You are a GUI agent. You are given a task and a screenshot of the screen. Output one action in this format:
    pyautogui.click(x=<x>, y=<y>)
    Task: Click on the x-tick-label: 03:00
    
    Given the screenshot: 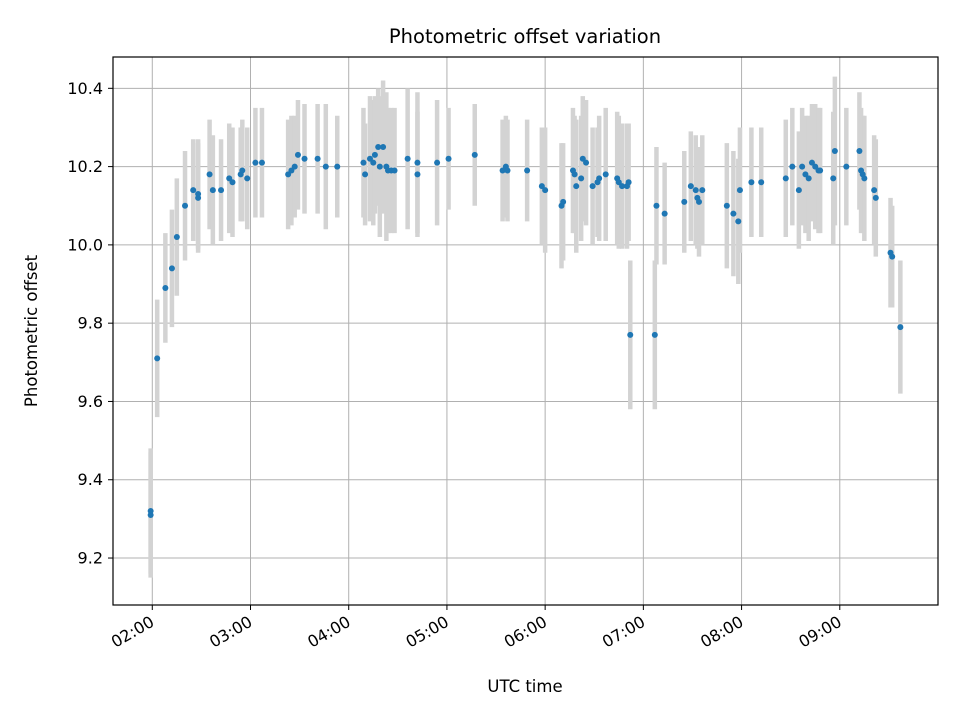 What is the action you would take?
    pyautogui.click(x=230, y=632)
    